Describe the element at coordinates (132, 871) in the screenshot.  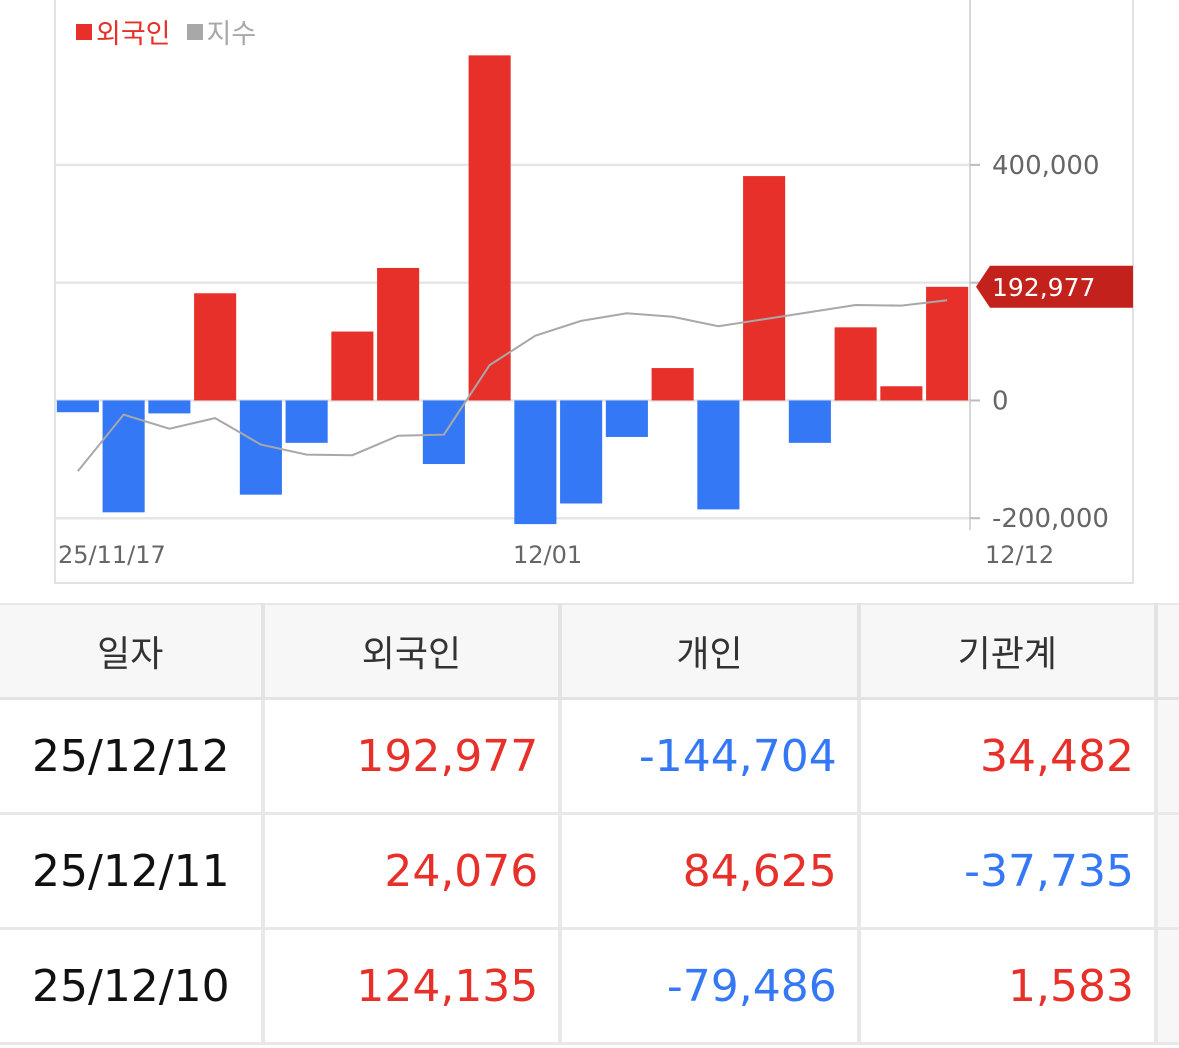
I see `cell-date: 25/12/11` at that location.